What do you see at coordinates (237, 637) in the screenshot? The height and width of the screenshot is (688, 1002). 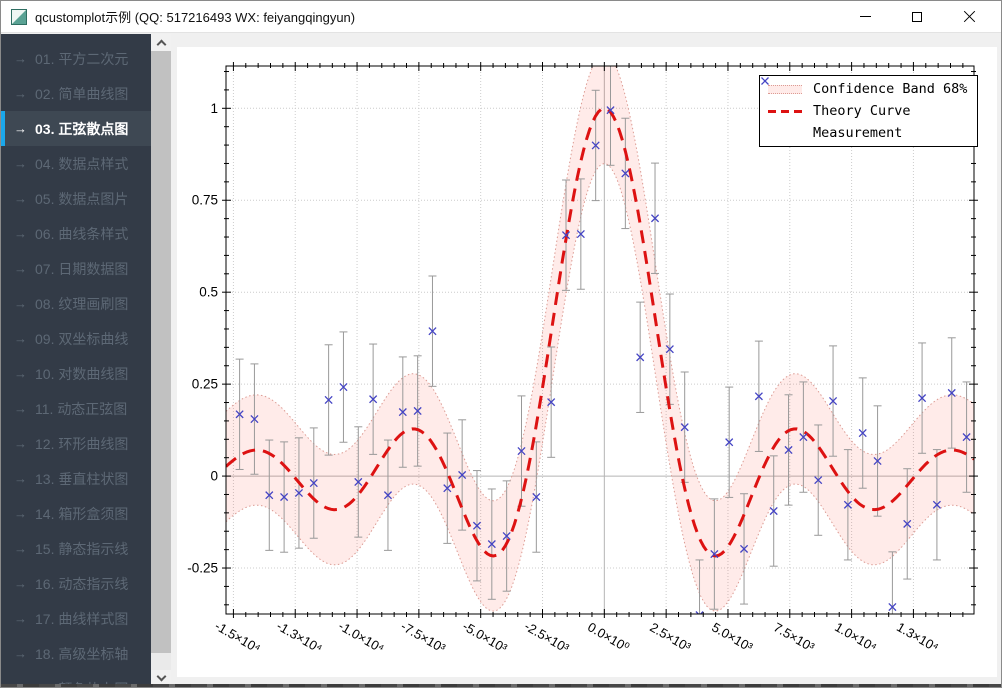 I see `svg-text: -1.5×10⁴` at bounding box center [237, 637].